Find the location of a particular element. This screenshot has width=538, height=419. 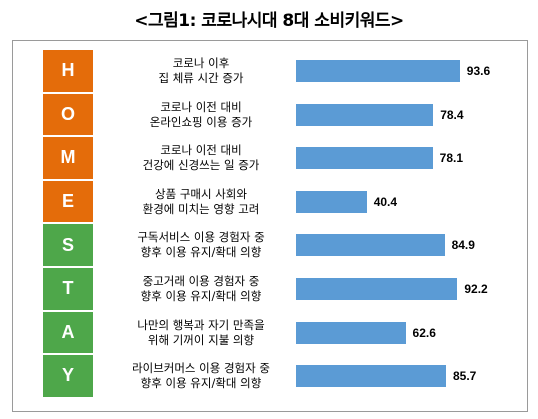

category-label: 중고거래 이용 경험자 중 향후 이용 유지/확대 의향 is located at coordinates (201, 288).